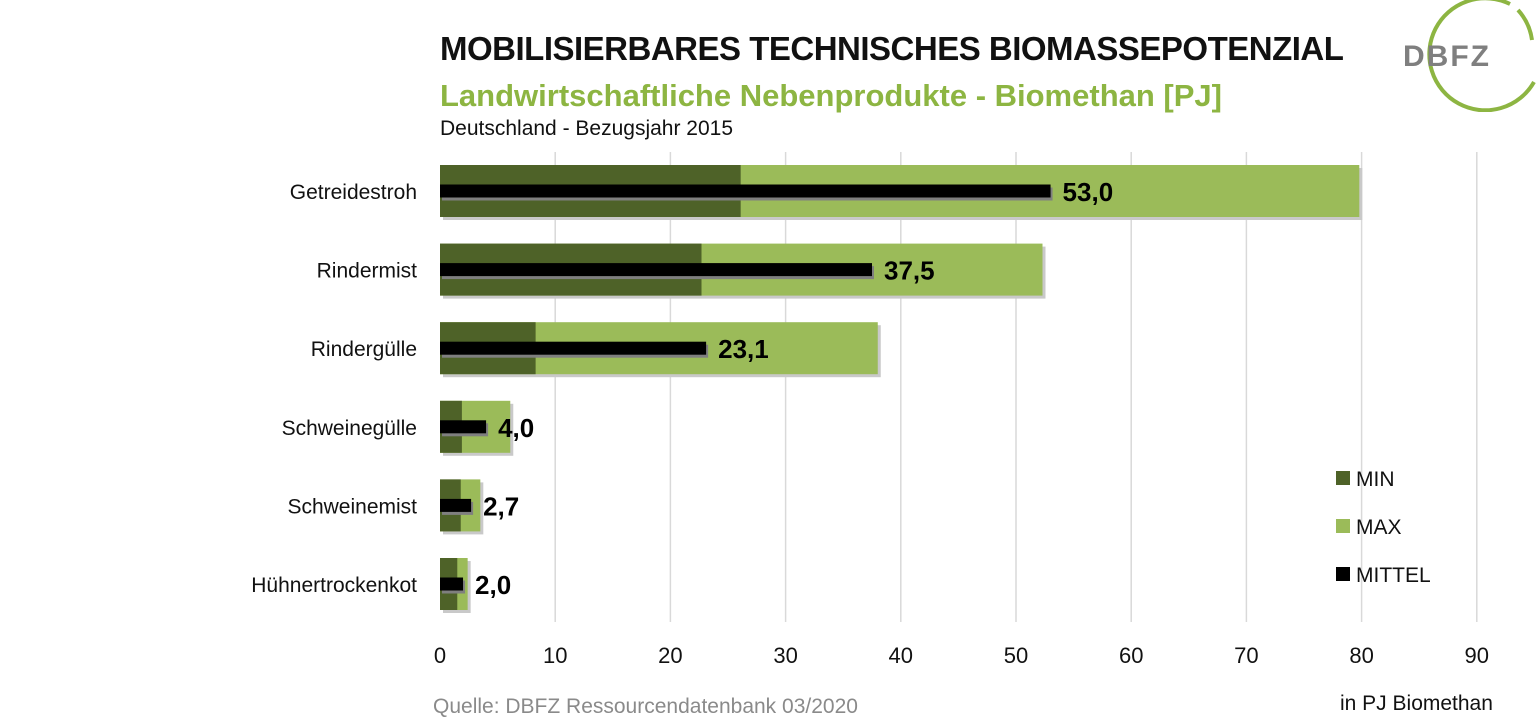 The height and width of the screenshot is (727, 1536). What do you see at coordinates (1393, 575) in the screenshot?
I see `legend-label: MITTEL` at bounding box center [1393, 575].